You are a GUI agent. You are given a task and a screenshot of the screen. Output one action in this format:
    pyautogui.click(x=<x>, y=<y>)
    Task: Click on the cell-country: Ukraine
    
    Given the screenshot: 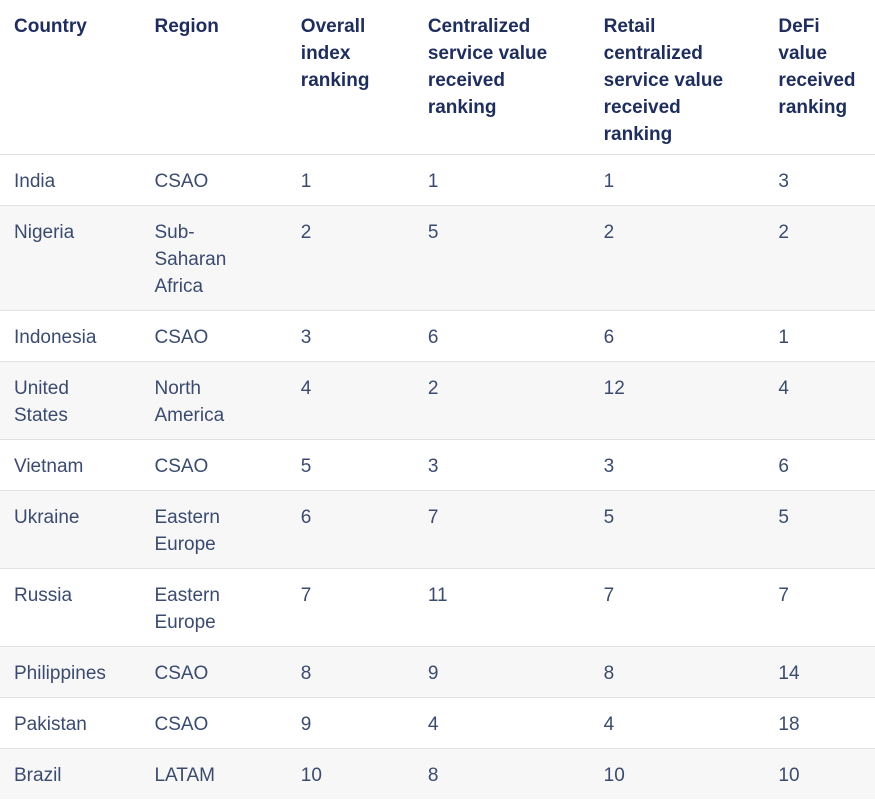 What is the action you would take?
    pyautogui.click(x=47, y=517)
    